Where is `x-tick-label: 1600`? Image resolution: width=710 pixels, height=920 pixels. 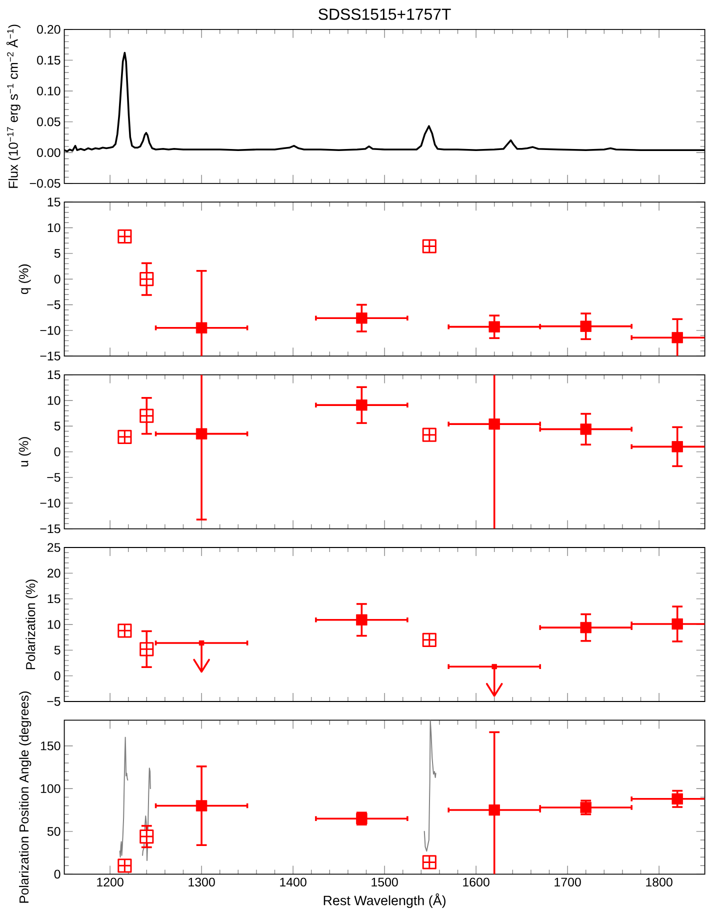
x-tick-label: 1600 is located at coordinates (476, 882).